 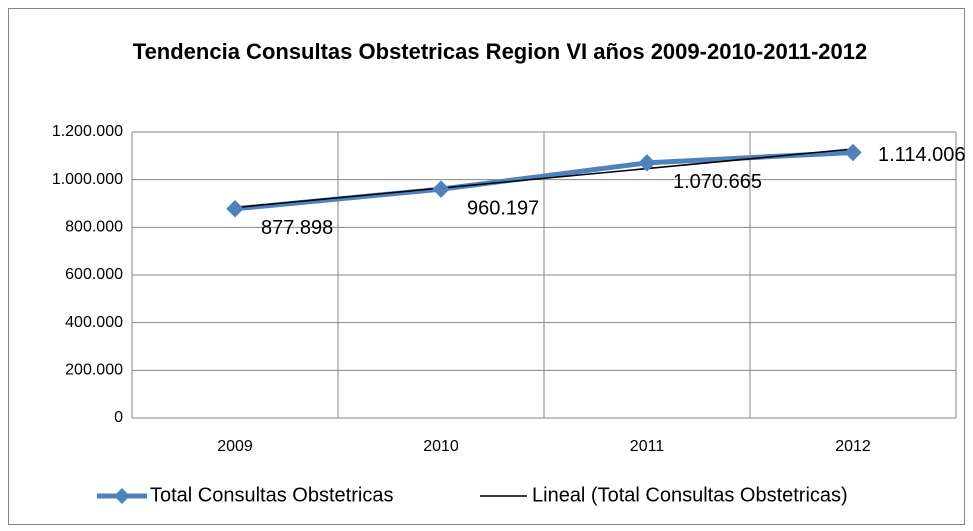 I want to click on y-tick-label: 0, so click(x=118, y=417).